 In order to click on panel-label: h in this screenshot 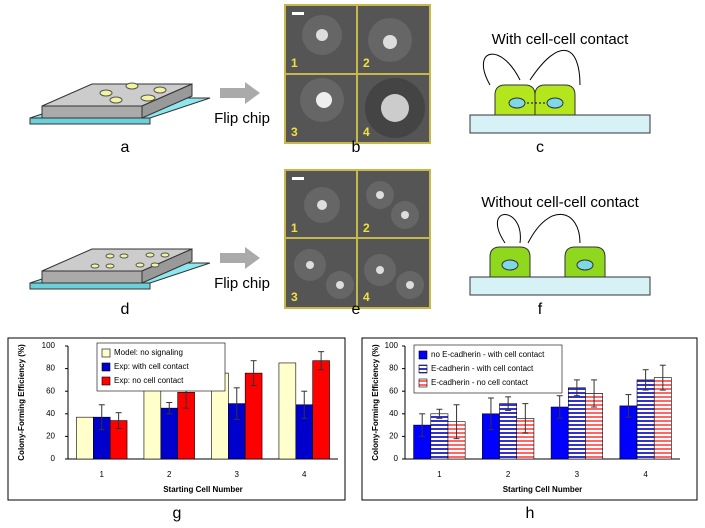, I will do `click(530, 513)`.